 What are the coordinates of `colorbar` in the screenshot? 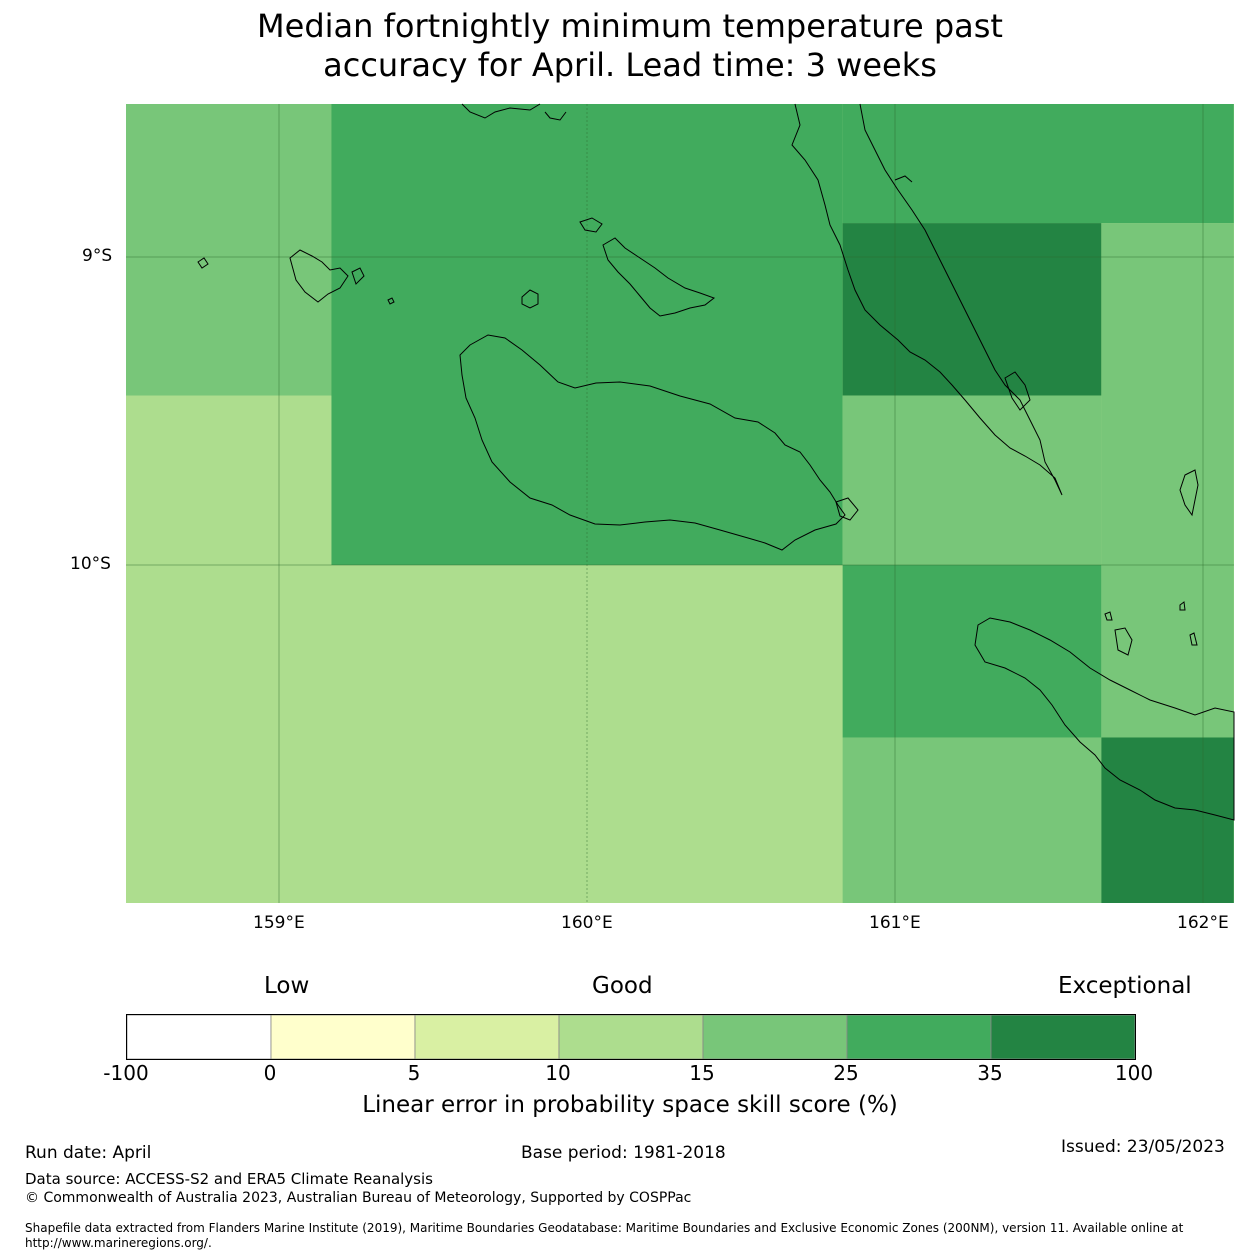 It's located at (631, 1037).